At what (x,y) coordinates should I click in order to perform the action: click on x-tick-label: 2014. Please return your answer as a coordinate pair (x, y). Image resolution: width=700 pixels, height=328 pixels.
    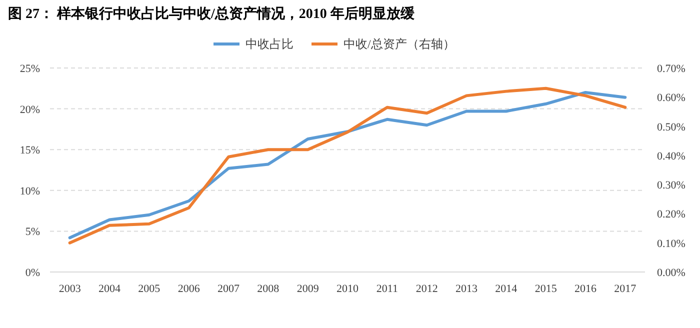
    Looking at the image, I should click on (506, 289).